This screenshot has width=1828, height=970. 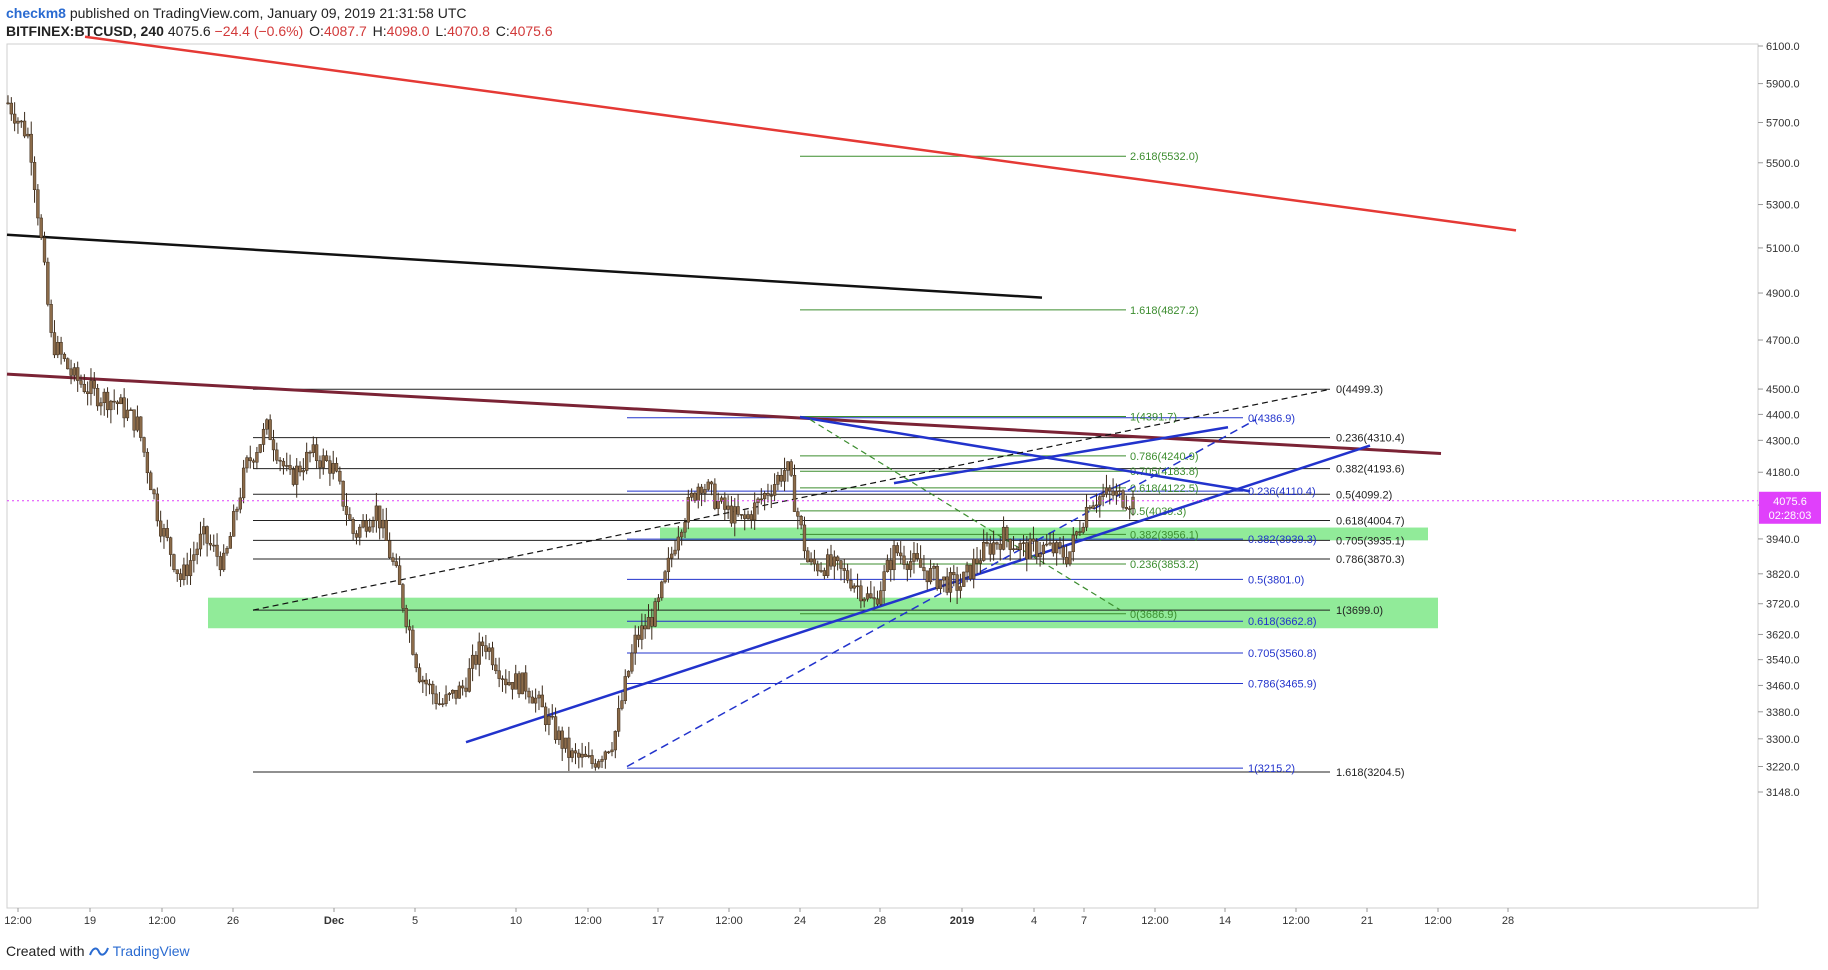 I want to click on author-link: checkm8, so click(x=36, y=13).